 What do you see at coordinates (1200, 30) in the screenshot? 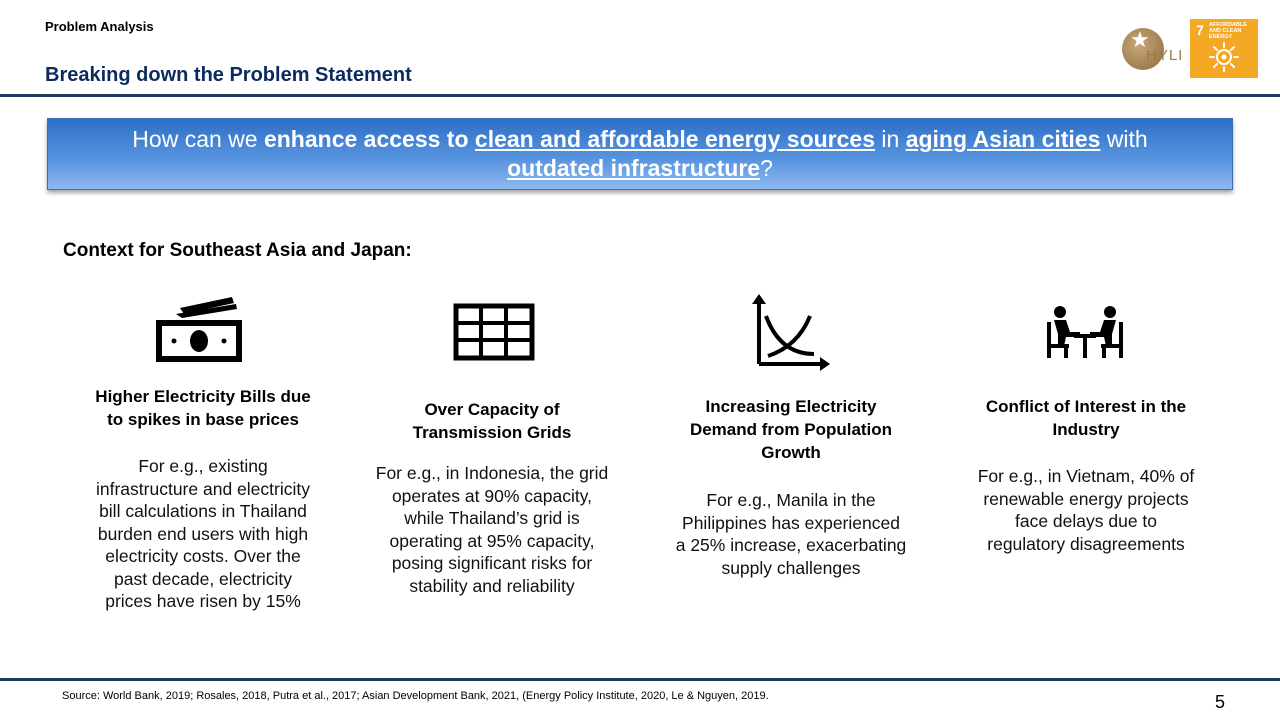
I see `sdg-number: 7` at bounding box center [1200, 30].